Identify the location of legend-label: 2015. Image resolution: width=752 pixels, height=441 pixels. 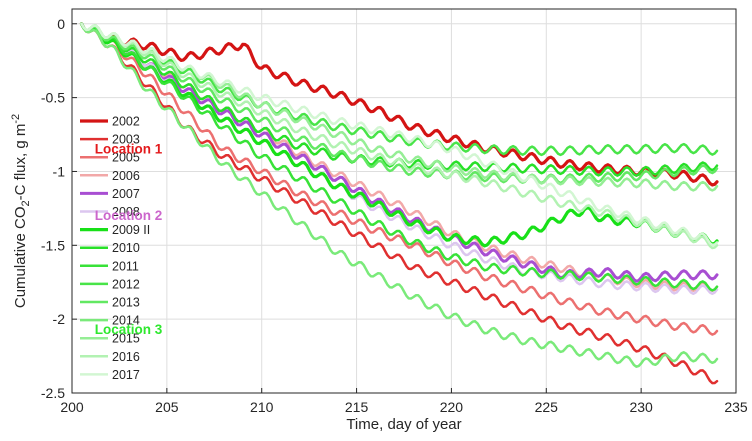
(126, 339).